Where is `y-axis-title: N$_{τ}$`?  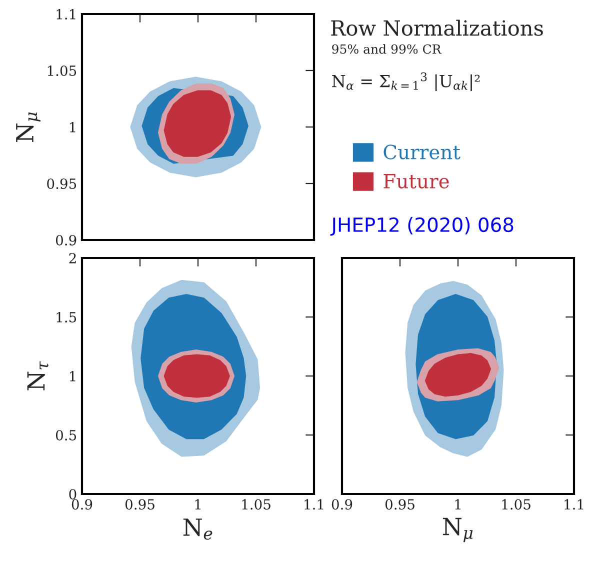
y-axis-title: N$_{τ}$ is located at coordinates (37, 375).